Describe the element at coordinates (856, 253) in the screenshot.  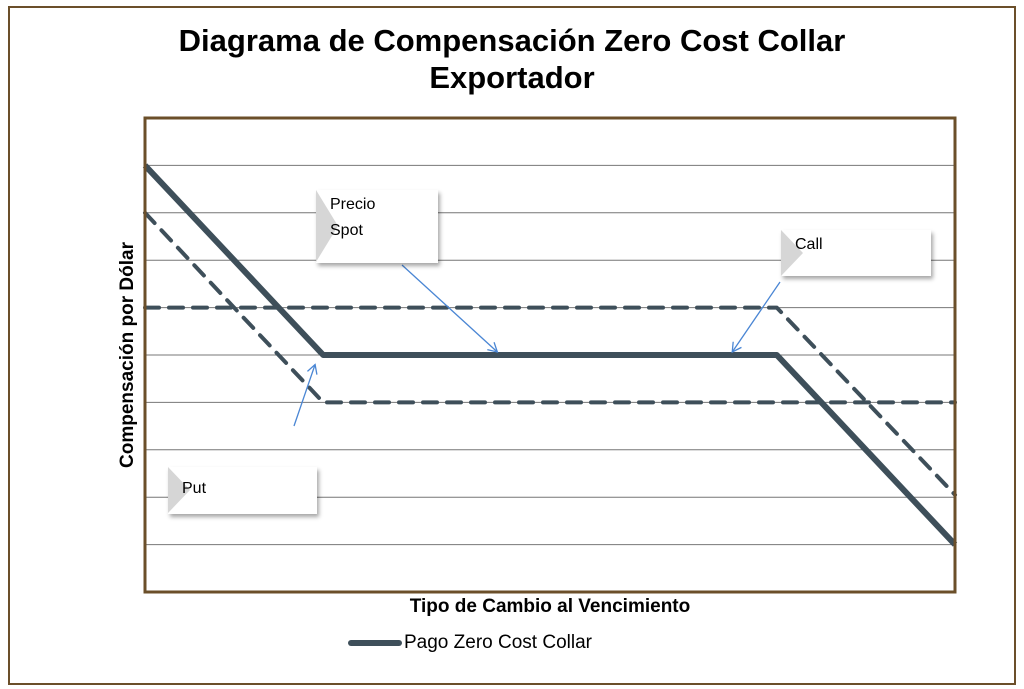
I see `callout-call: Call` at that location.